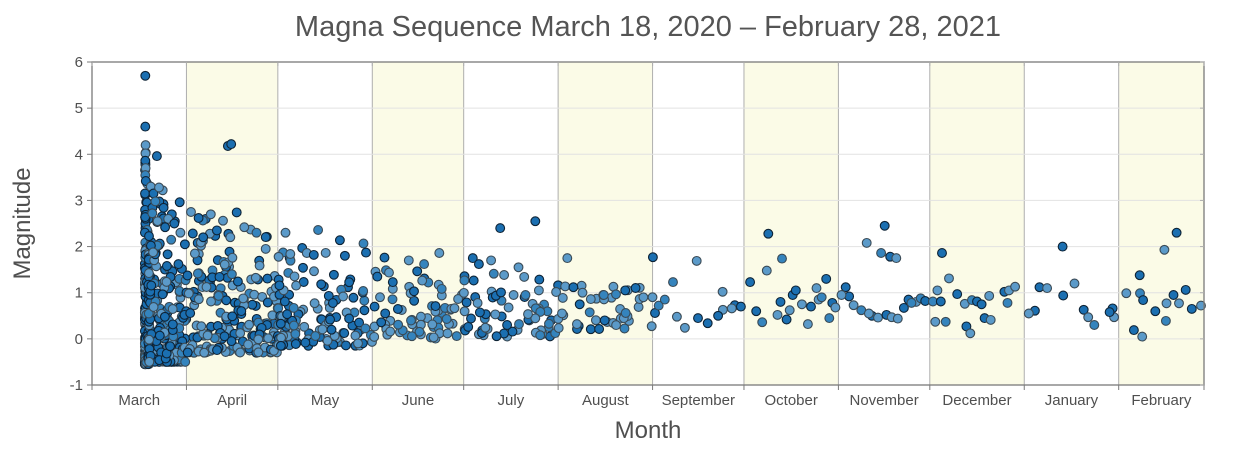  I want to click on y-tick-label: 3, so click(79, 200).